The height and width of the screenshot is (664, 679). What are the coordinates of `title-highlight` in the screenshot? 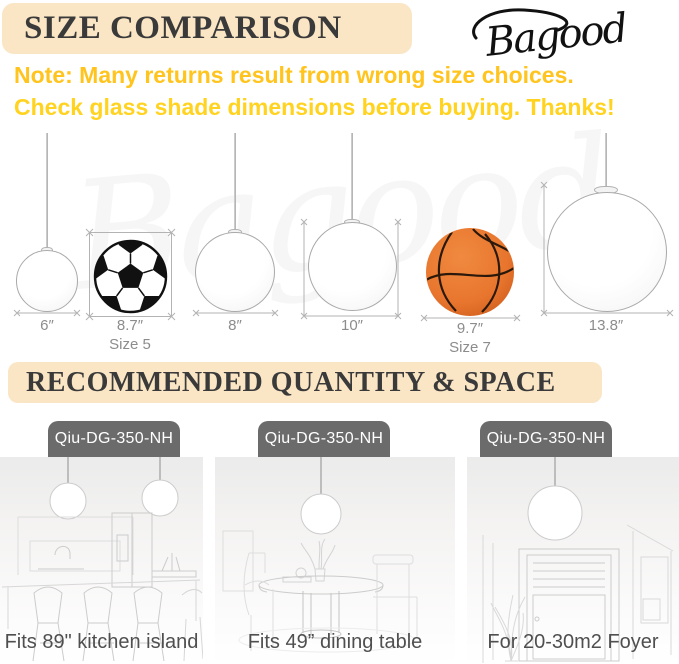 It's located at (207, 28).